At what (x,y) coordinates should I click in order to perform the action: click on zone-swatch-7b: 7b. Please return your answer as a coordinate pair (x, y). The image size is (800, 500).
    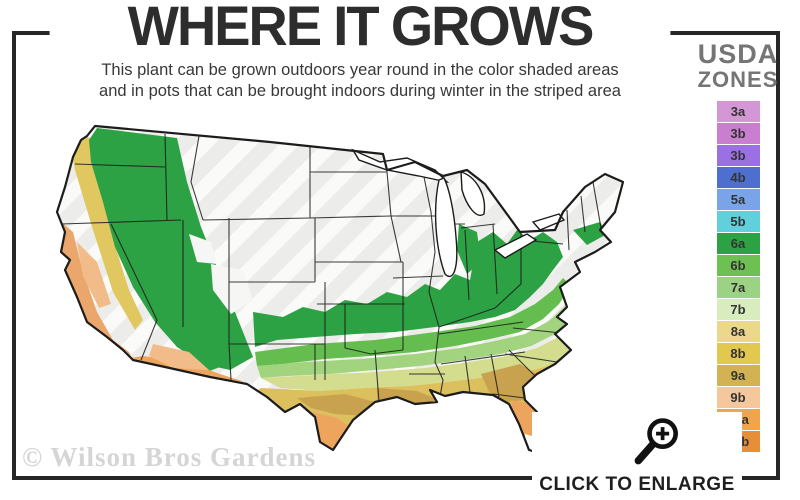
    Looking at the image, I should click on (738, 309).